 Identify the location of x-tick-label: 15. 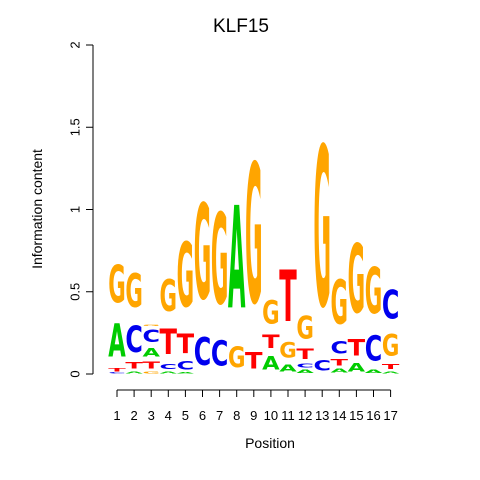
(356, 415).